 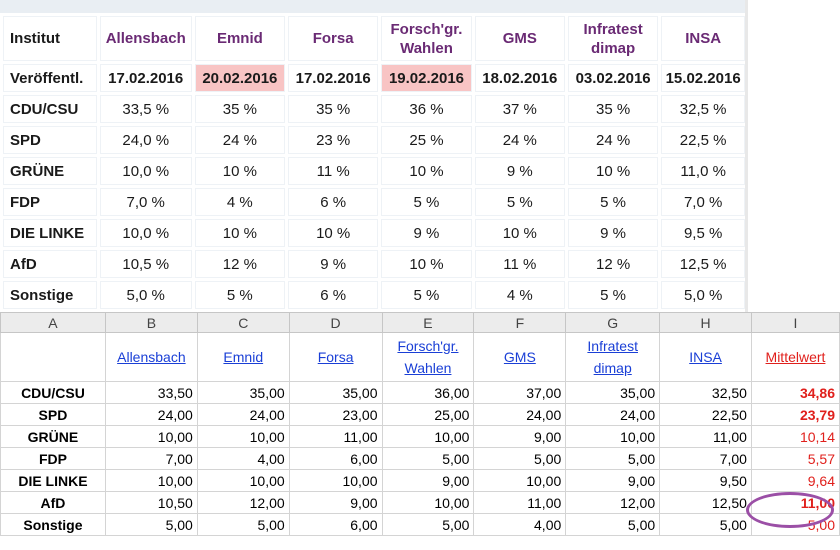 I want to click on sheet-value: 23,00, so click(x=335, y=414).